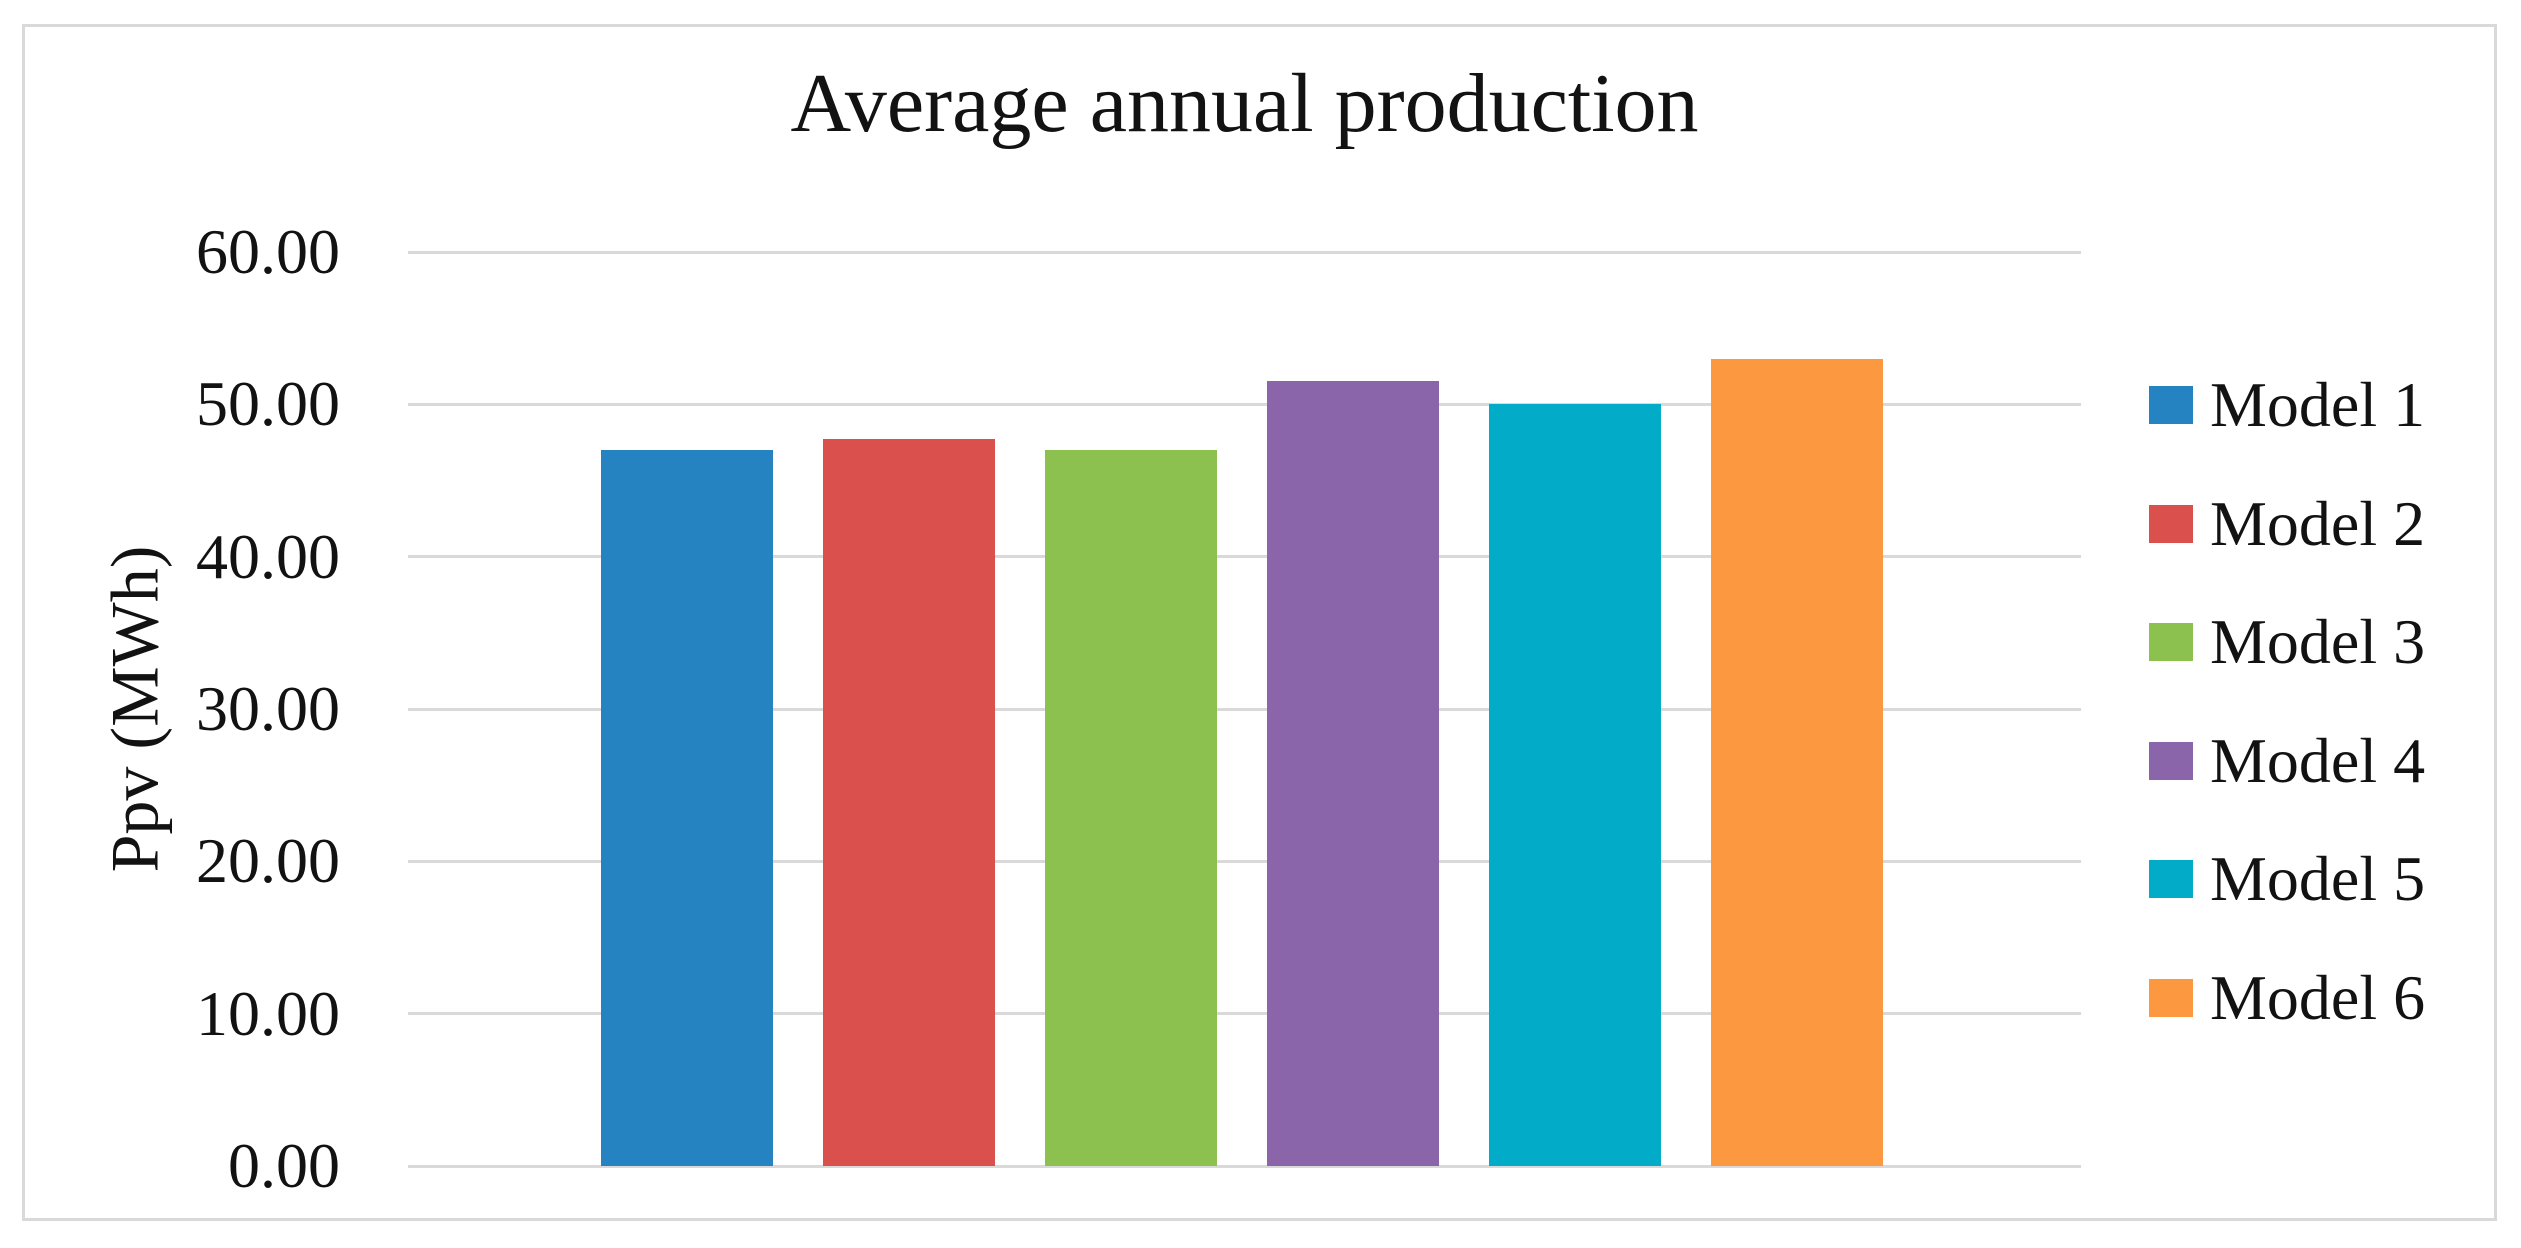 This screenshot has height=1248, width=2521. Describe the element at coordinates (268, 861) in the screenshot. I see `y-tick-label: 20.00` at that location.